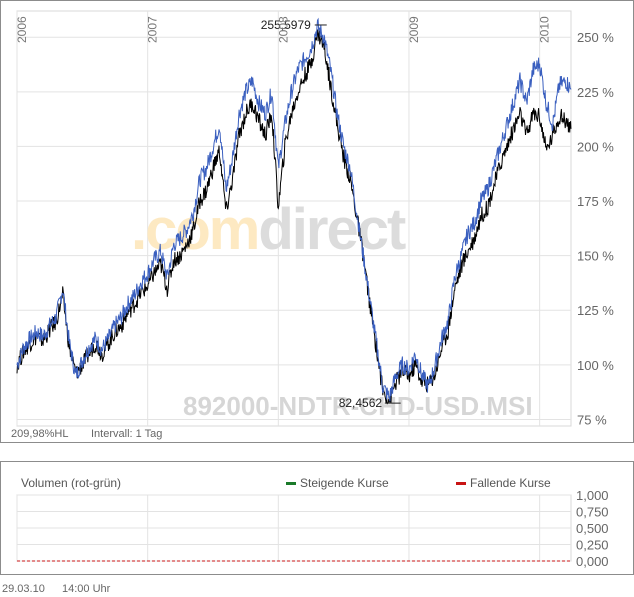 Image resolution: width=634 pixels, height=597 pixels. What do you see at coordinates (461, 483) in the screenshot?
I see `legend-falling-swatch` at bounding box center [461, 483].